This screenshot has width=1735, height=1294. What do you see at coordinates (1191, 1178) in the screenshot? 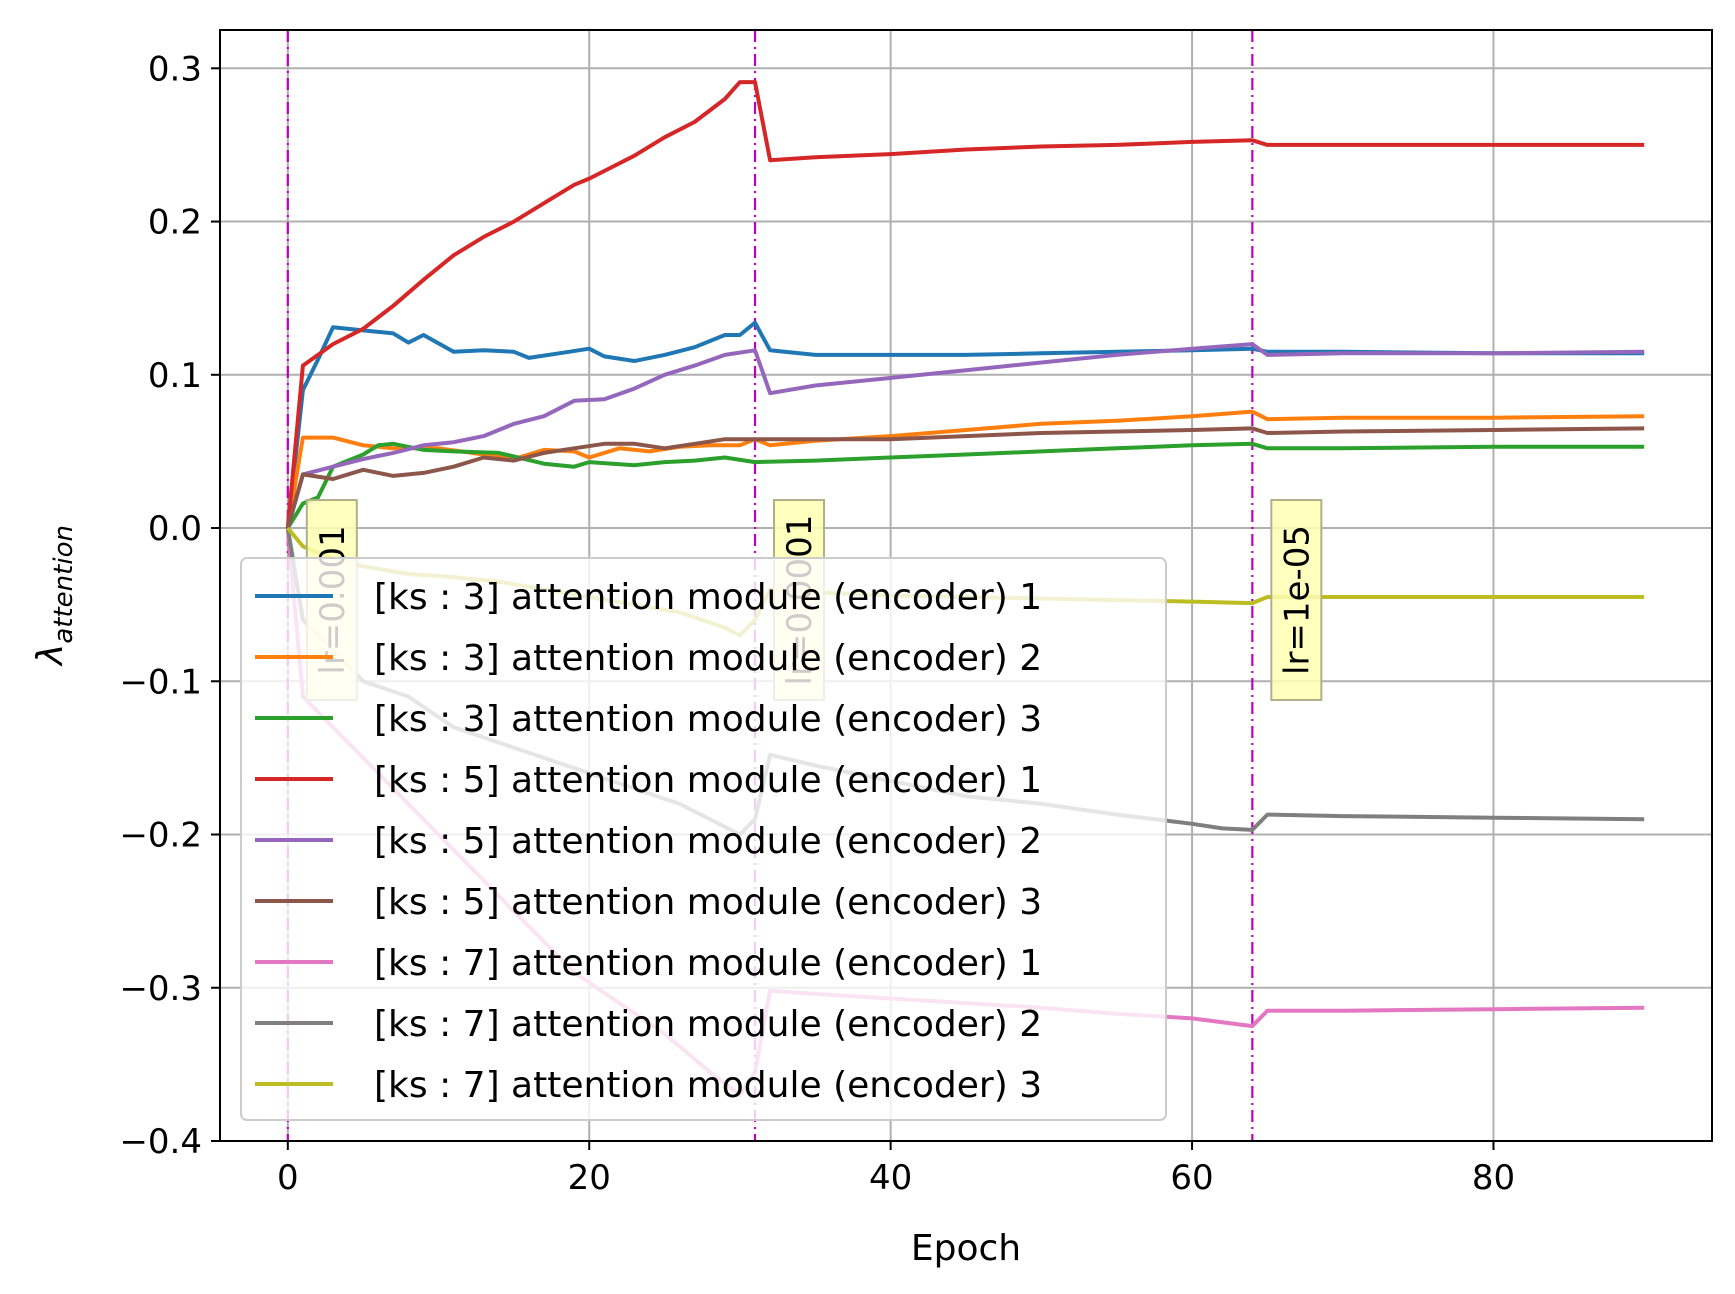
I see `x-tick-label: 60` at bounding box center [1191, 1178].